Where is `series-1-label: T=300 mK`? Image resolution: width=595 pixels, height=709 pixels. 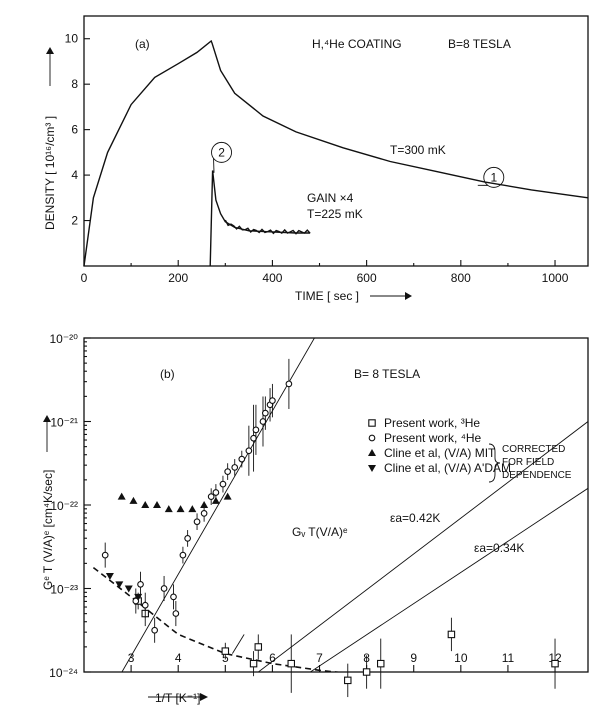 series-1-label: T=300 mK is located at coordinates (418, 150).